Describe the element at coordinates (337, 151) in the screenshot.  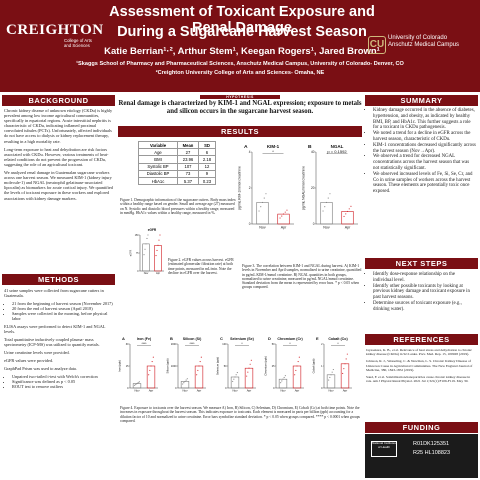
I see `significance-label: p = 0.1592` at that location.